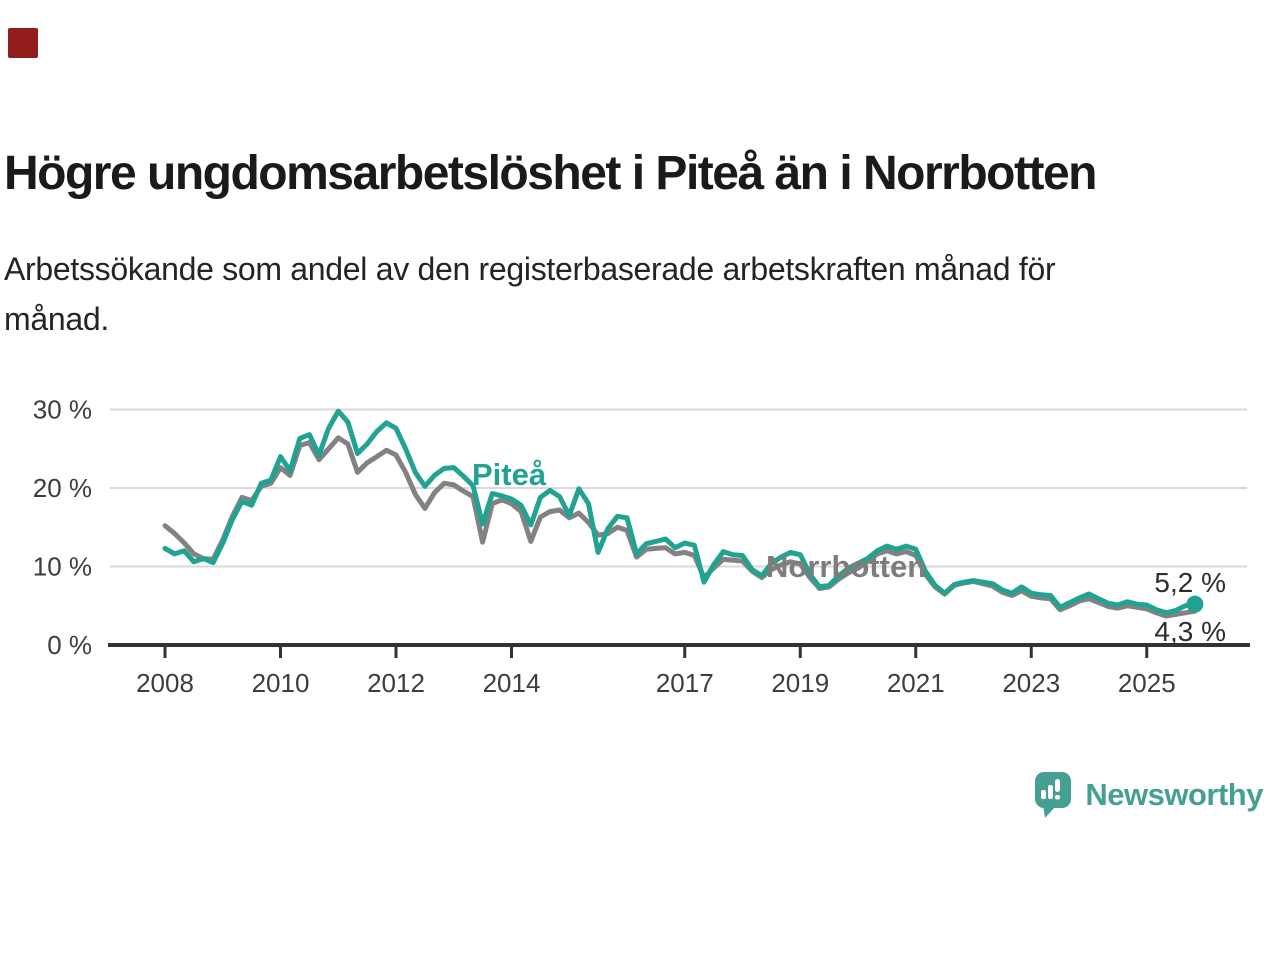 The height and width of the screenshot is (960, 1280). What do you see at coordinates (1174, 794) in the screenshot?
I see `newsworthy-logo-text: Newsworthy` at bounding box center [1174, 794].